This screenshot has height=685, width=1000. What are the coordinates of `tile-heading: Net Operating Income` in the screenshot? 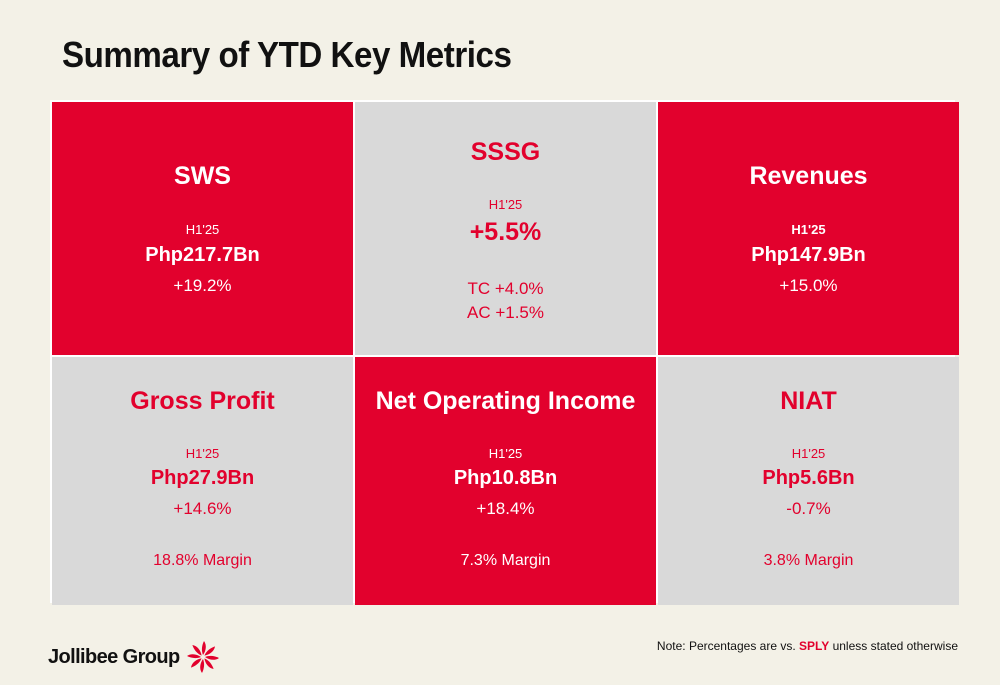 It's located at (505, 401).